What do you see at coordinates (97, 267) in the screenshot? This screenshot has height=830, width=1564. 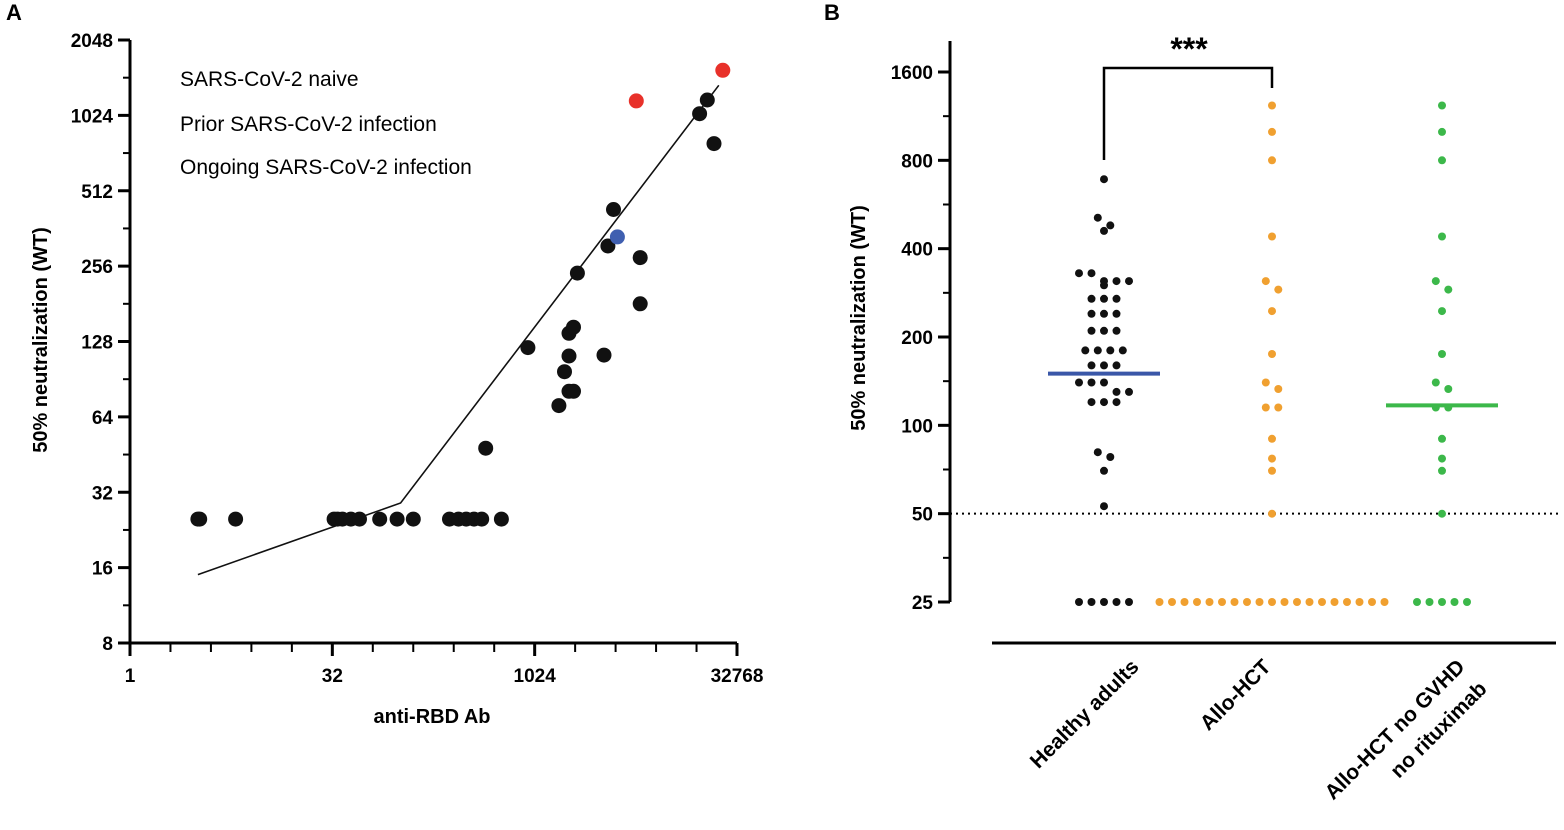 I see `panel-a-y-tick-label: 256` at bounding box center [97, 267].